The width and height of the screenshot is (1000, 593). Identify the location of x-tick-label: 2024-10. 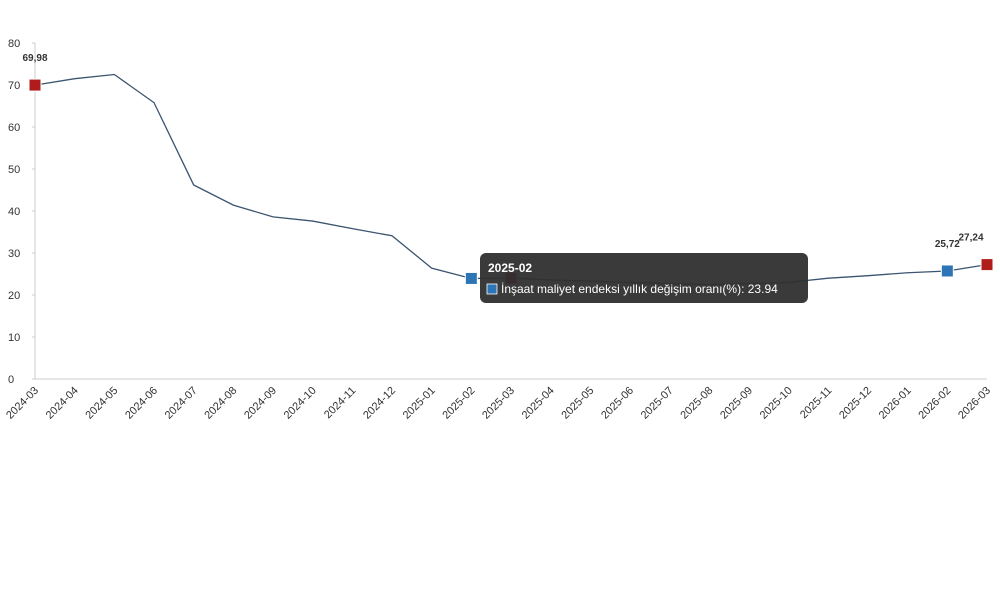
(300, 403).